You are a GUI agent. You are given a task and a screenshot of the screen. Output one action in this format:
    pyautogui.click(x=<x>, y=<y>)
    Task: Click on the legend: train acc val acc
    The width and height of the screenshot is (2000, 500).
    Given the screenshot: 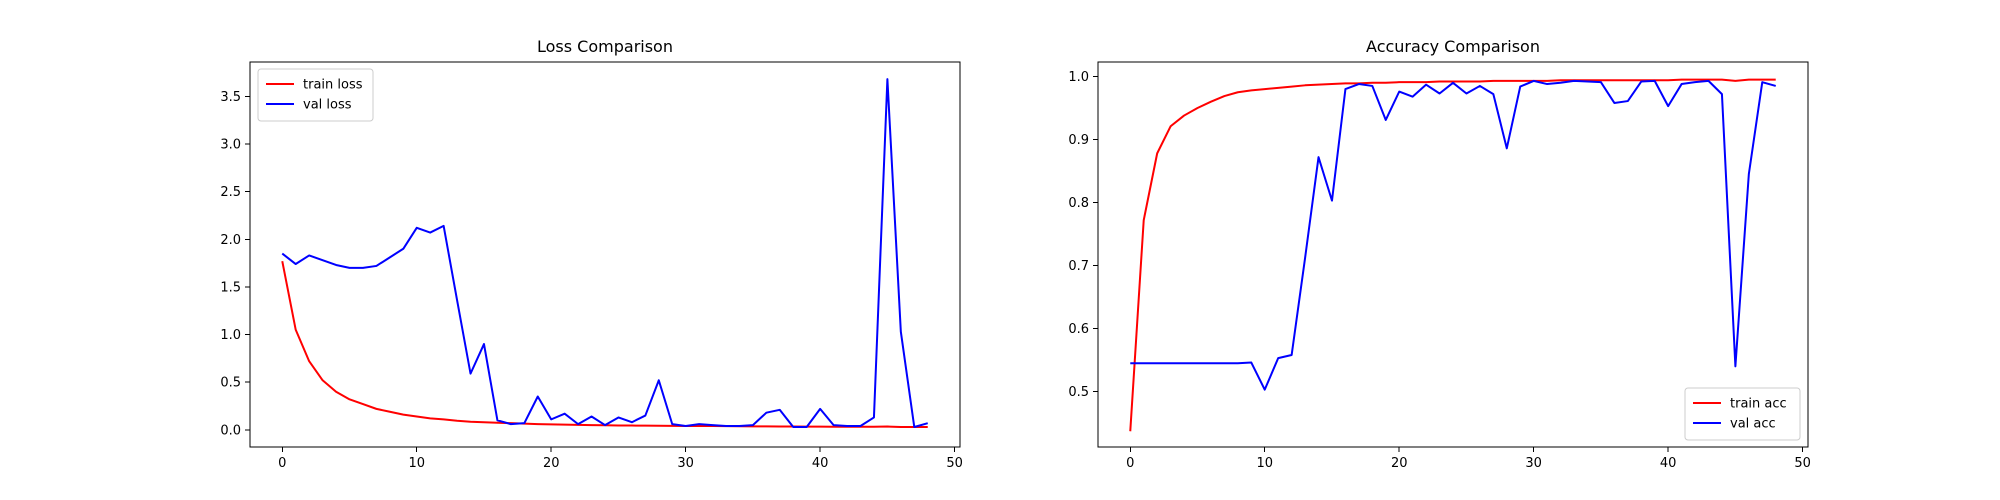 What is the action you would take?
    pyautogui.click(x=1742, y=414)
    